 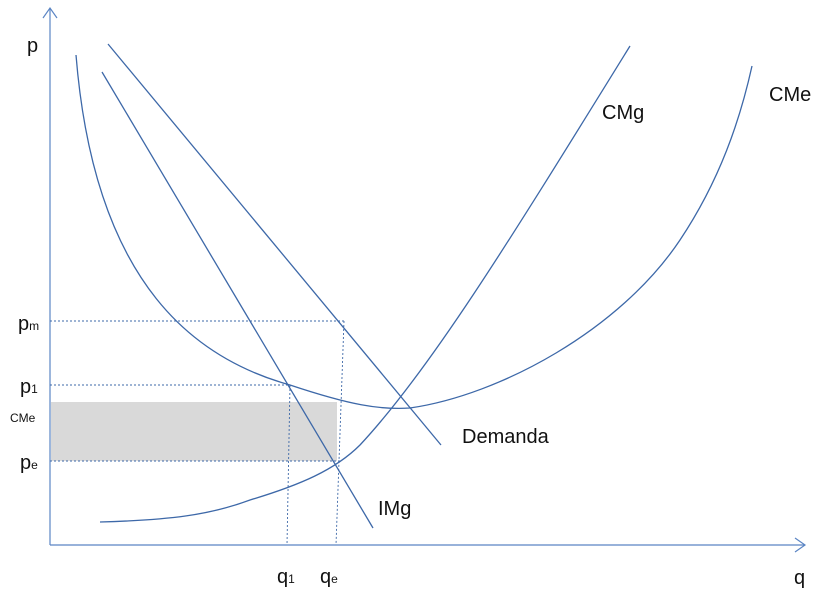 I want to click on p1-label-base: p, so click(x=25, y=387).